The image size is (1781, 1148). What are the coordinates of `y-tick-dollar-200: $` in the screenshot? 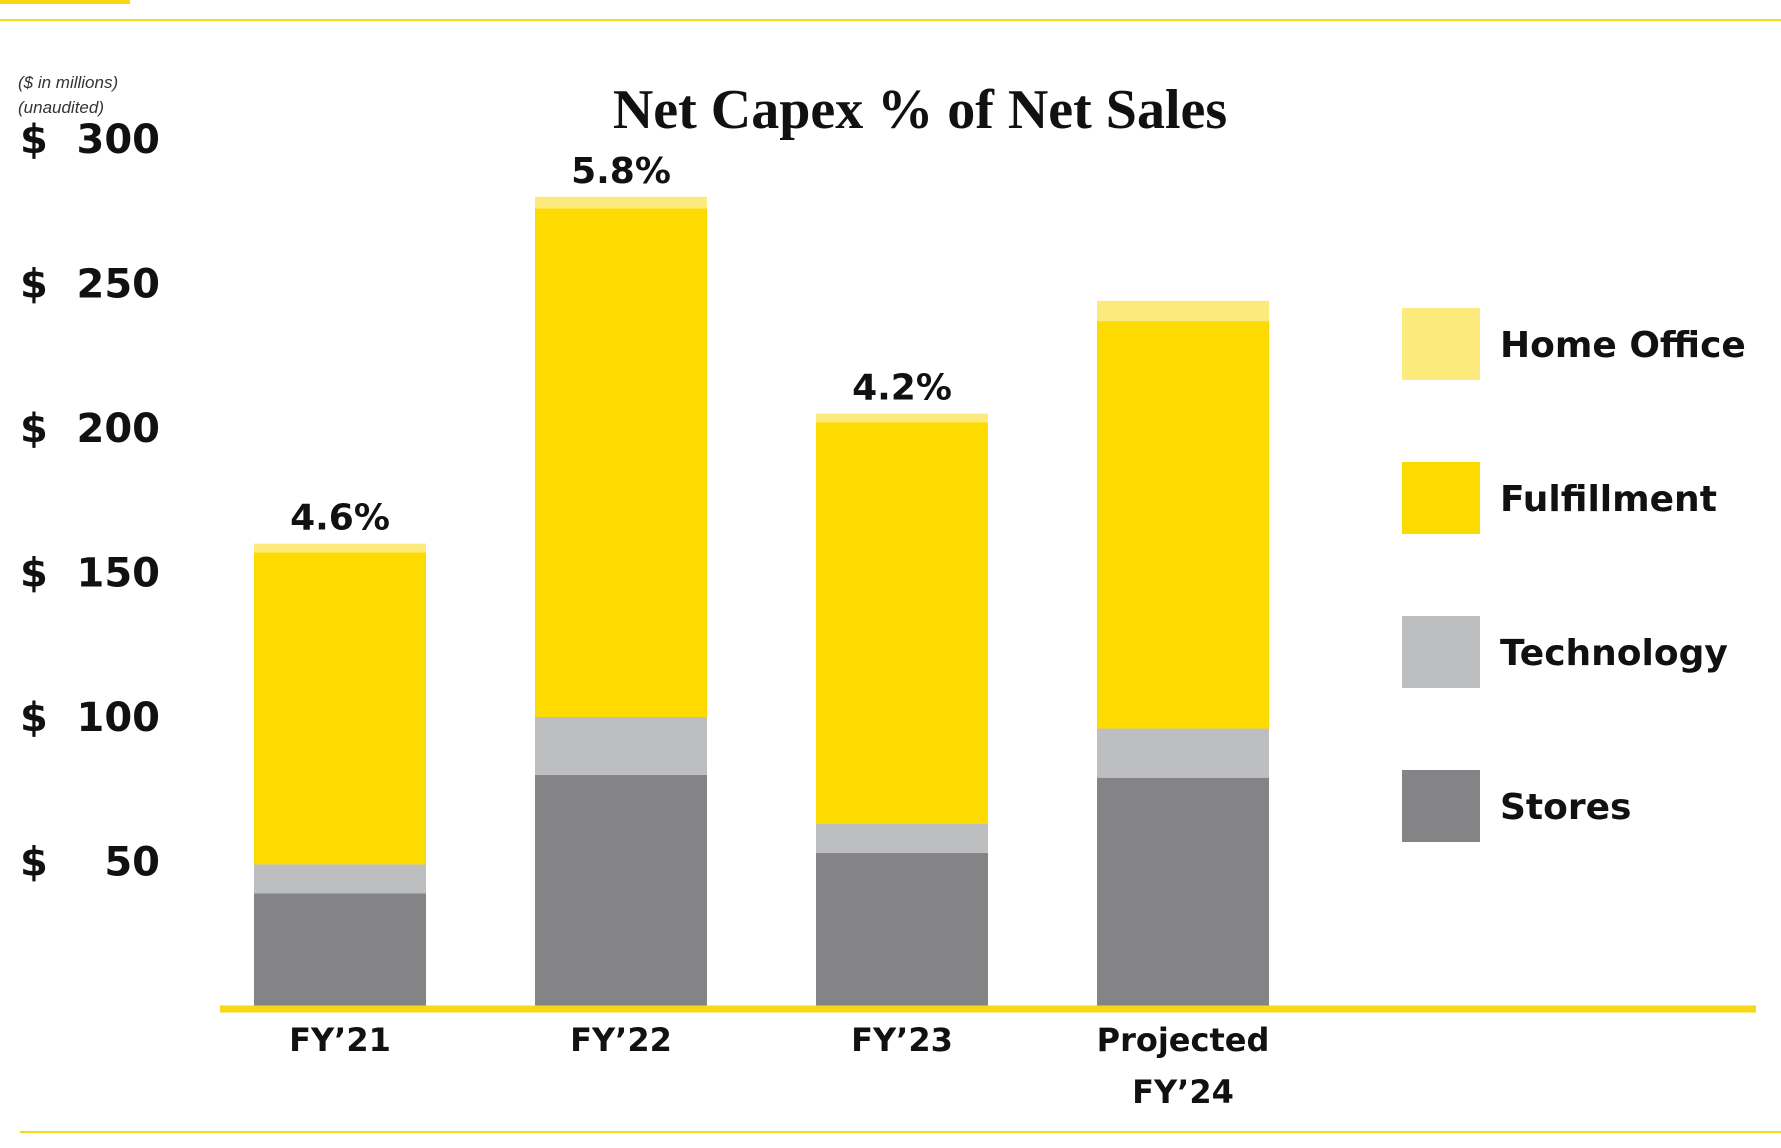 It's located at (34, 429).